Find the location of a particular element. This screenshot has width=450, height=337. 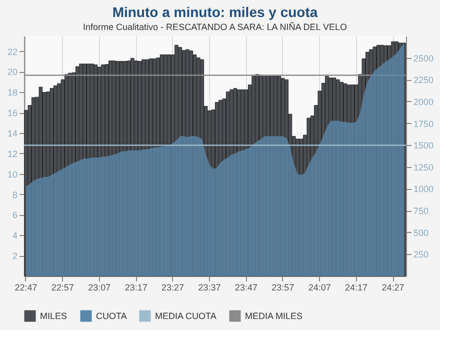

x-tick-label: 23:47 is located at coordinates (246, 287).